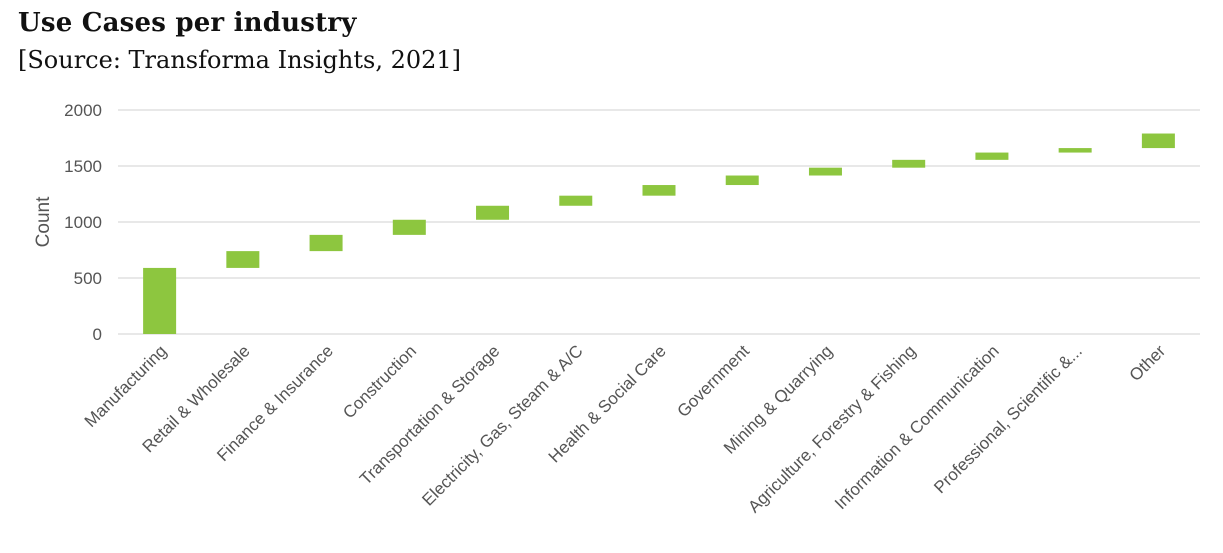 This screenshot has height=553, width=1223. I want to click on y-tick-label: 0, so click(97, 334).